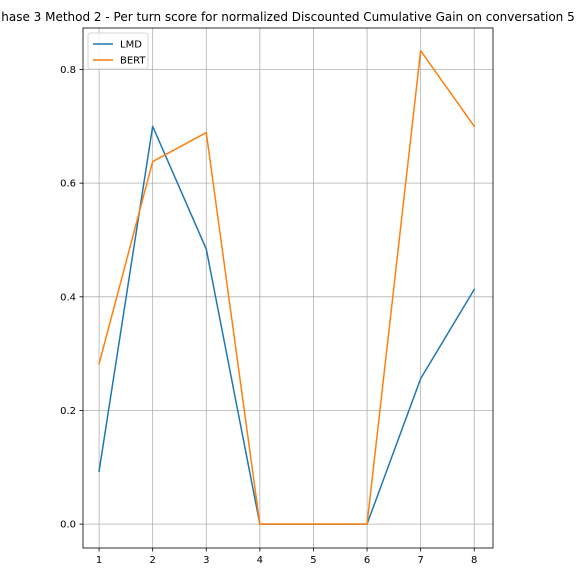  What do you see at coordinates (133, 61) in the screenshot?
I see `legend-label: BERT` at bounding box center [133, 61].